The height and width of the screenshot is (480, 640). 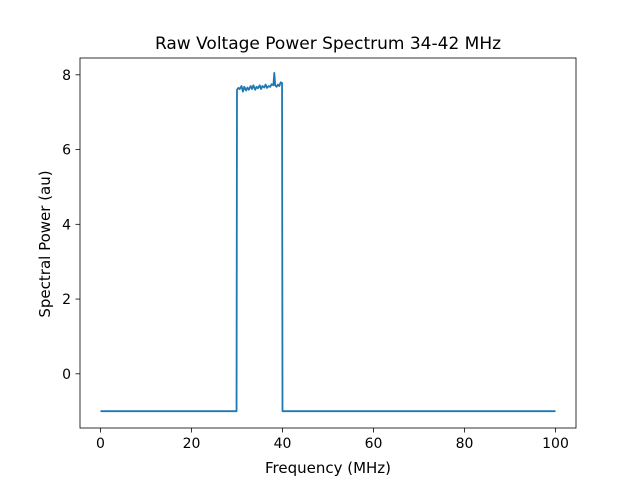 What do you see at coordinates (465, 444) in the screenshot?
I see `x-tick-label: 80` at bounding box center [465, 444].